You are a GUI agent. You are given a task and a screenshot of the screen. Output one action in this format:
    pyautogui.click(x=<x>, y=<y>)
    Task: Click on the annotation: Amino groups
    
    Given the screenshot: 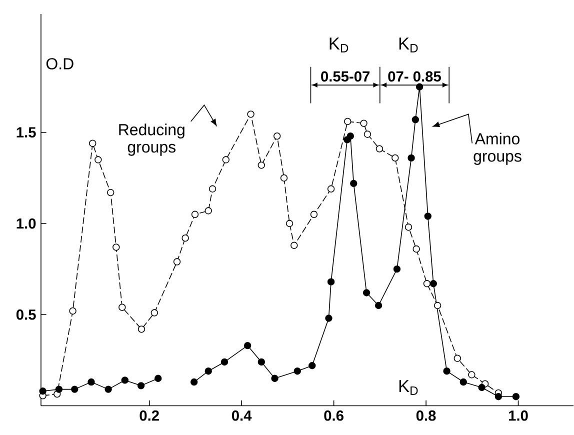 What is the action you would take?
    pyautogui.click(x=498, y=149)
    